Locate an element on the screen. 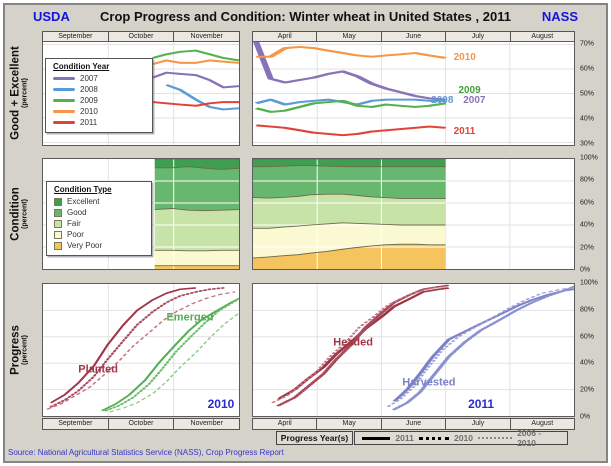 Image resolution: width=611 pixels, height=466 pixels. band-excellent is located at coordinates (196, 164).